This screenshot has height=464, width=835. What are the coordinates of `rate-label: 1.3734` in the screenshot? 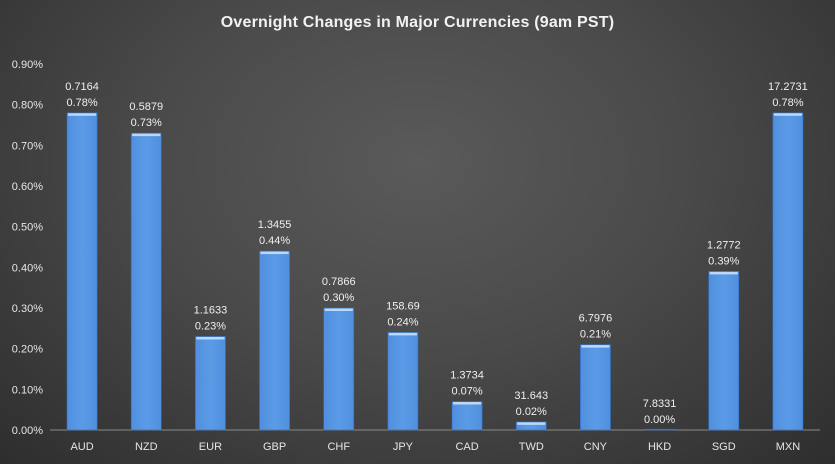 It's located at (467, 376).